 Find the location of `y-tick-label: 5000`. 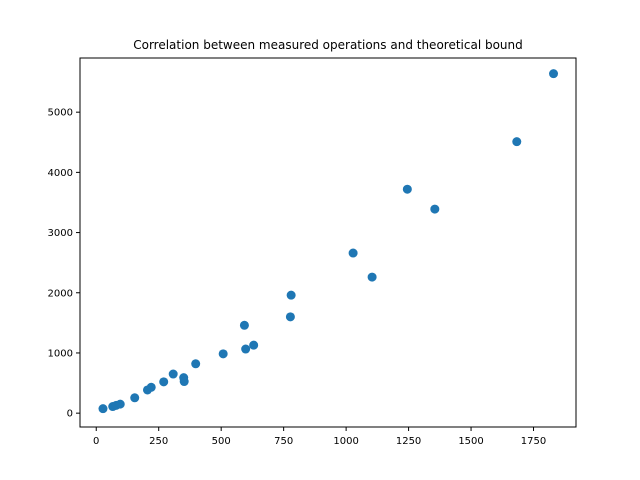

y-tick-label: 5000 is located at coordinates (60, 113).